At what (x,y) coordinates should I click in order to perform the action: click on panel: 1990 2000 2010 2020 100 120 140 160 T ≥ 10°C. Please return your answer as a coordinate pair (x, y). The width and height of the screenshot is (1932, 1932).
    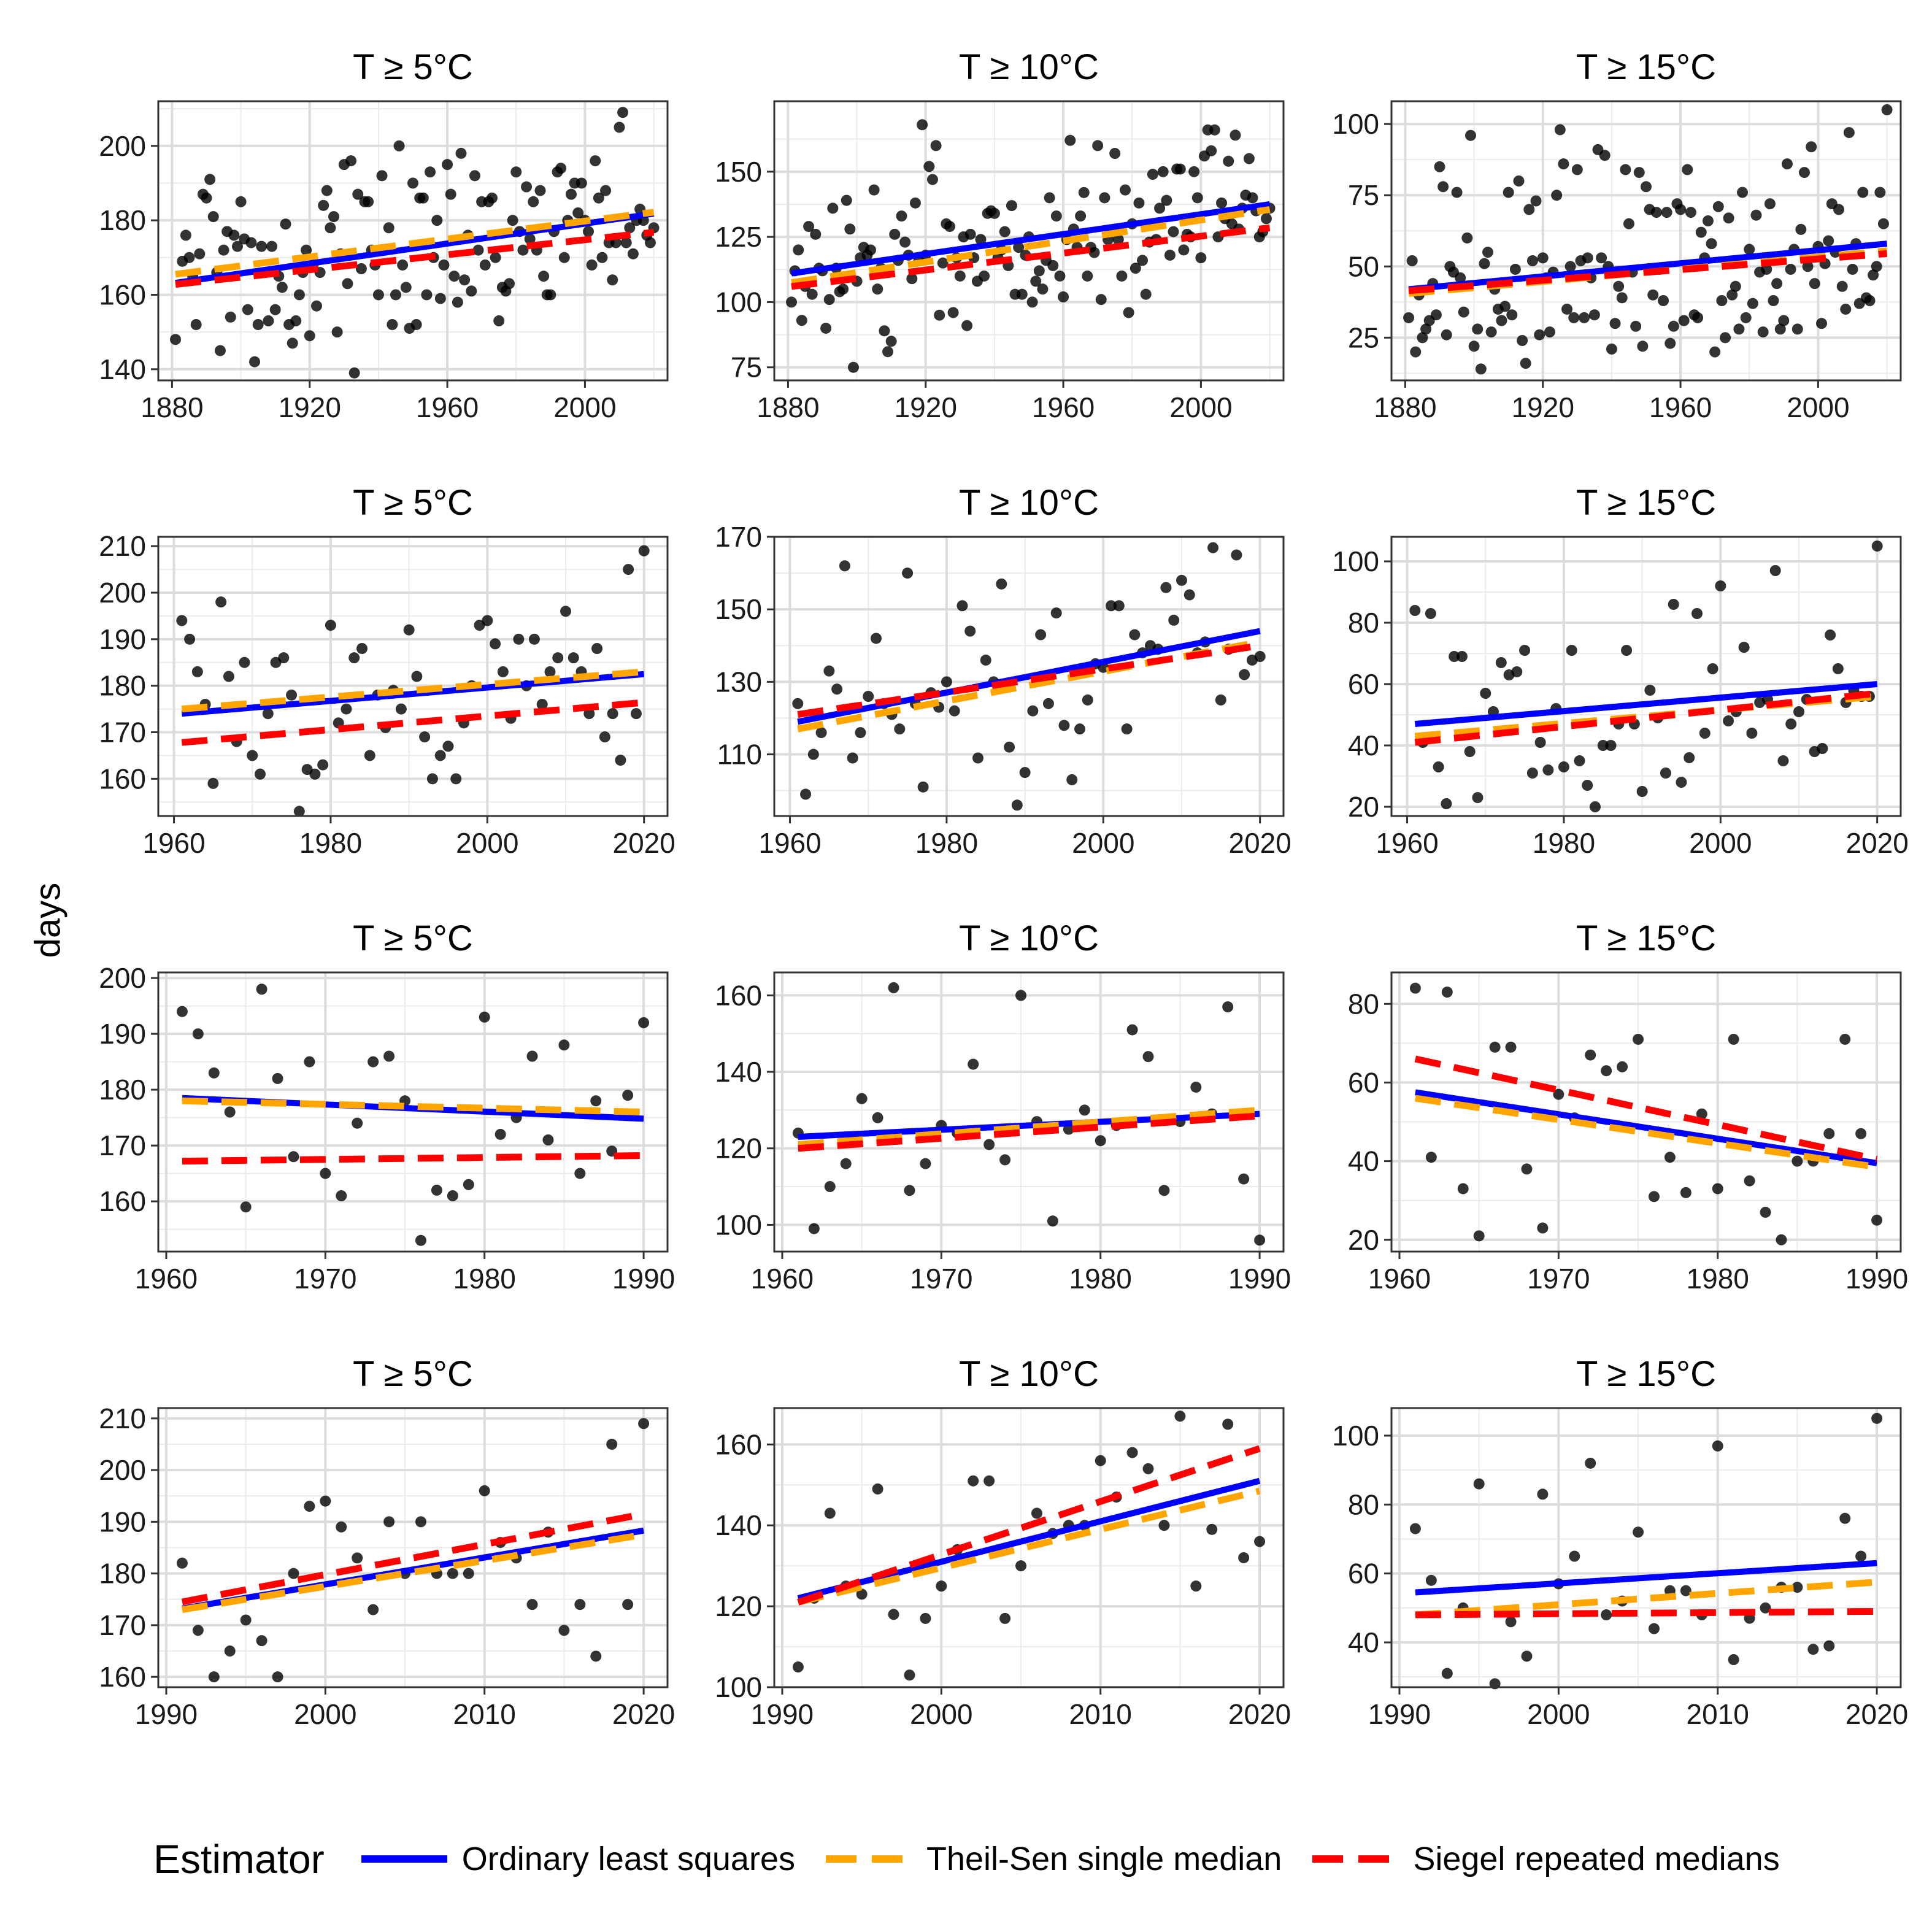
    Looking at the image, I should click on (1003, 1542).